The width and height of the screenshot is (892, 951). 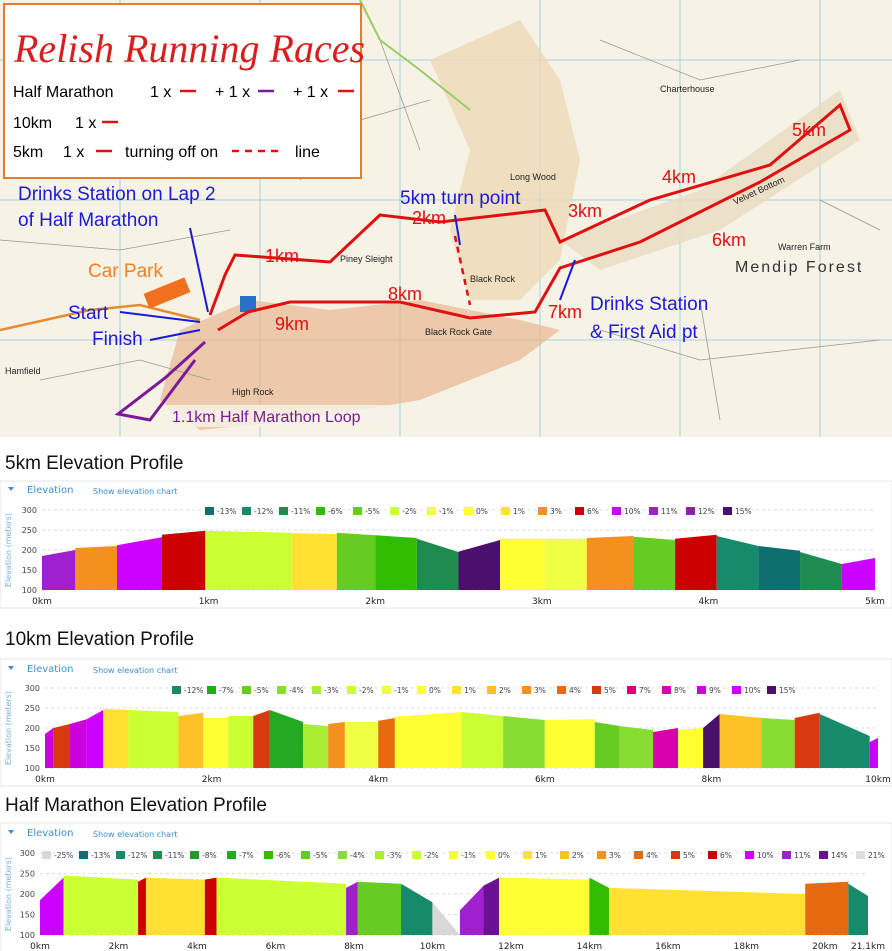 What do you see at coordinates (292, 324) in the screenshot?
I see `km-label: 9km` at bounding box center [292, 324].